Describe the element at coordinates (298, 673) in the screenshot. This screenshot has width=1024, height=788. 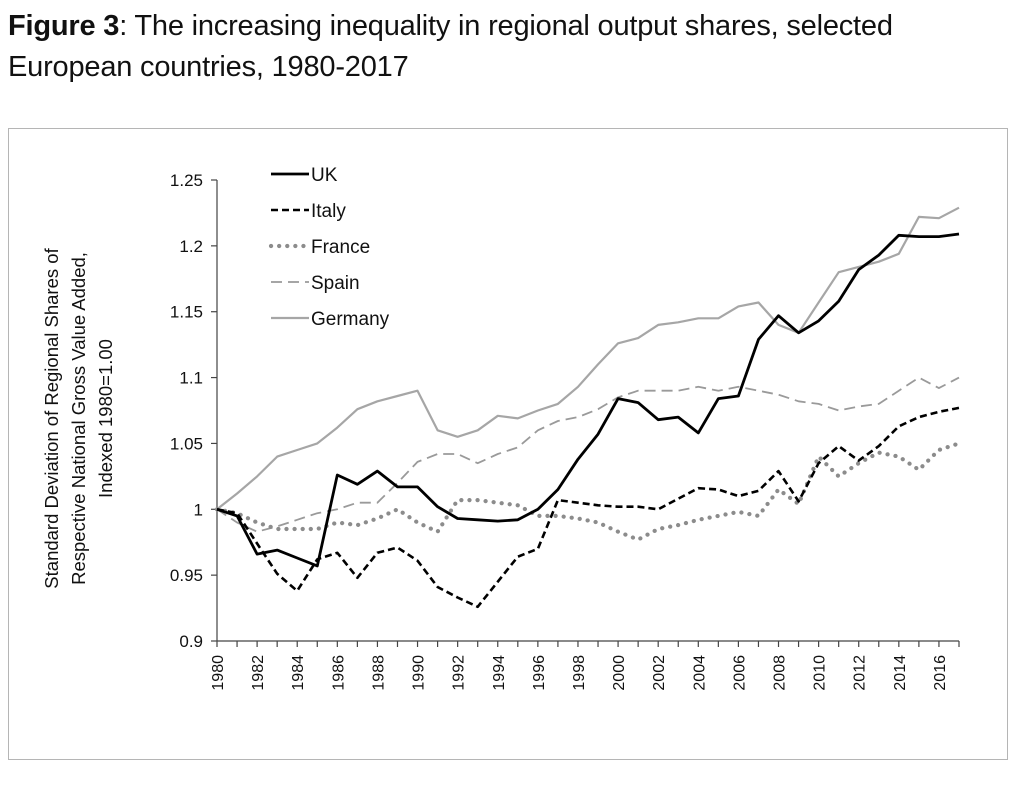
I see `x-tick-label: 1984` at that location.